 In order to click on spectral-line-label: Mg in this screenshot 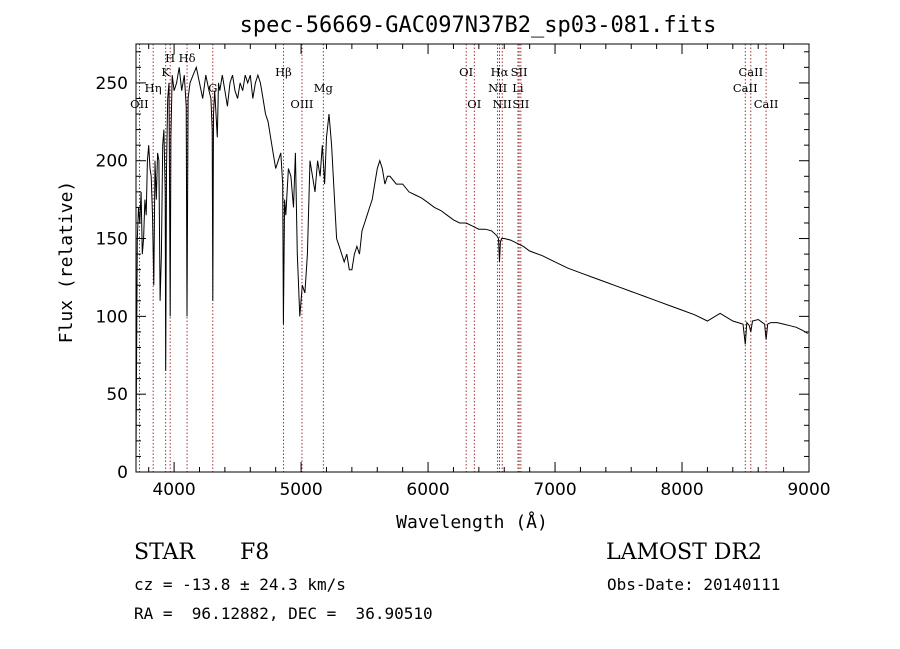, I will do `click(324, 88)`.